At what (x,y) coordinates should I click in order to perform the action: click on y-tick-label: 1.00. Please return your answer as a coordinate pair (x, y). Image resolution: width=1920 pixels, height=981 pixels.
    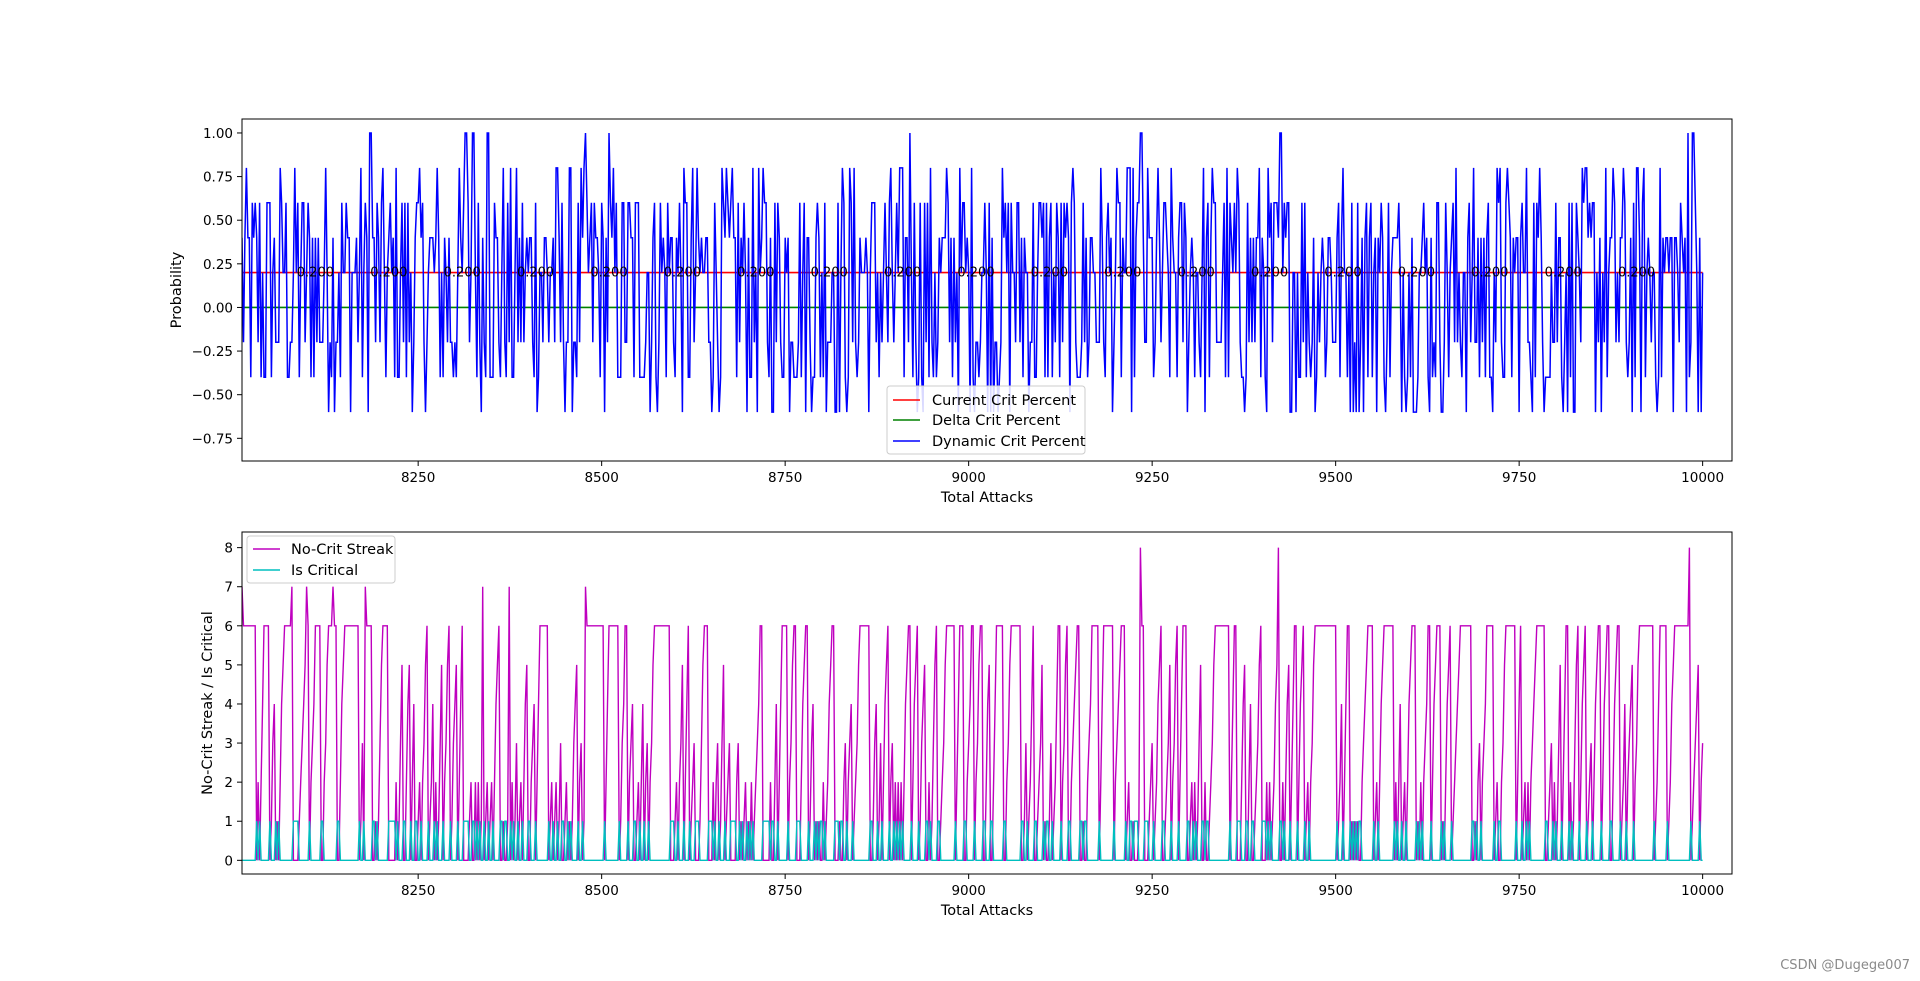
    Looking at the image, I should click on (218, 134).